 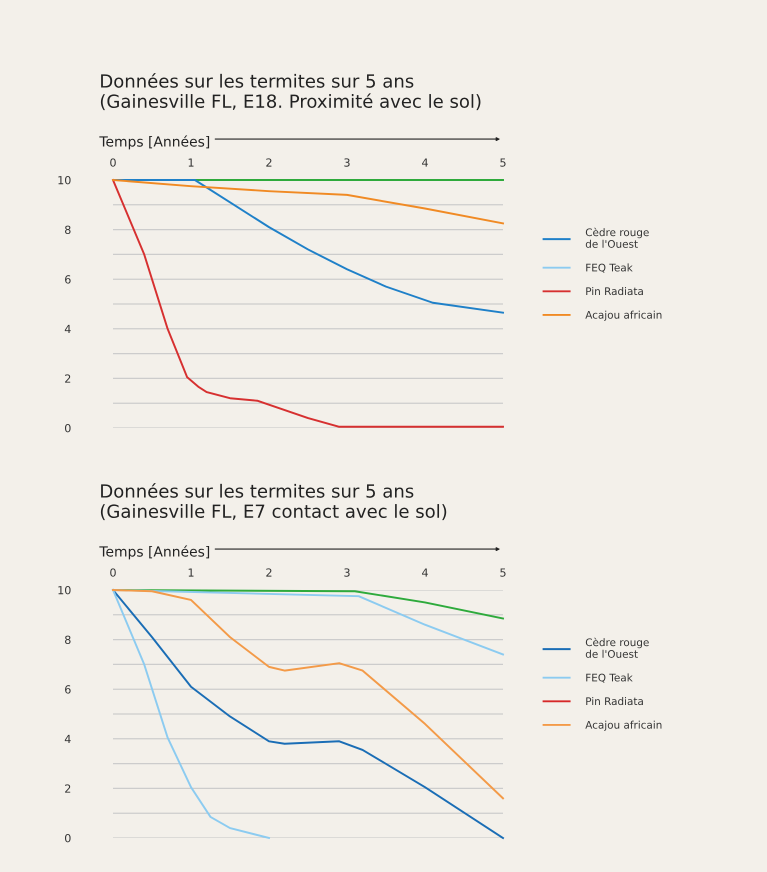 What do you see at coordinates (290, 91) in the screenshot?
I see `chart-title: Données sur les termites sur 5 ans (Gainesville FL, E18. Proximité avec le sol)` at bounding box center [290, 91].